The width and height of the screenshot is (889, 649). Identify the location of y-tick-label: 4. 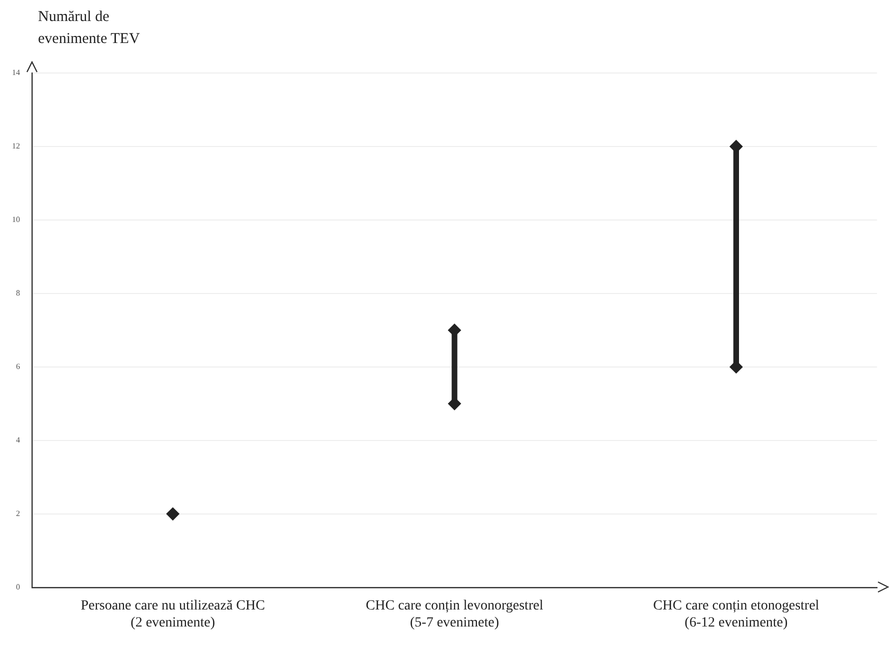
(18, 440).